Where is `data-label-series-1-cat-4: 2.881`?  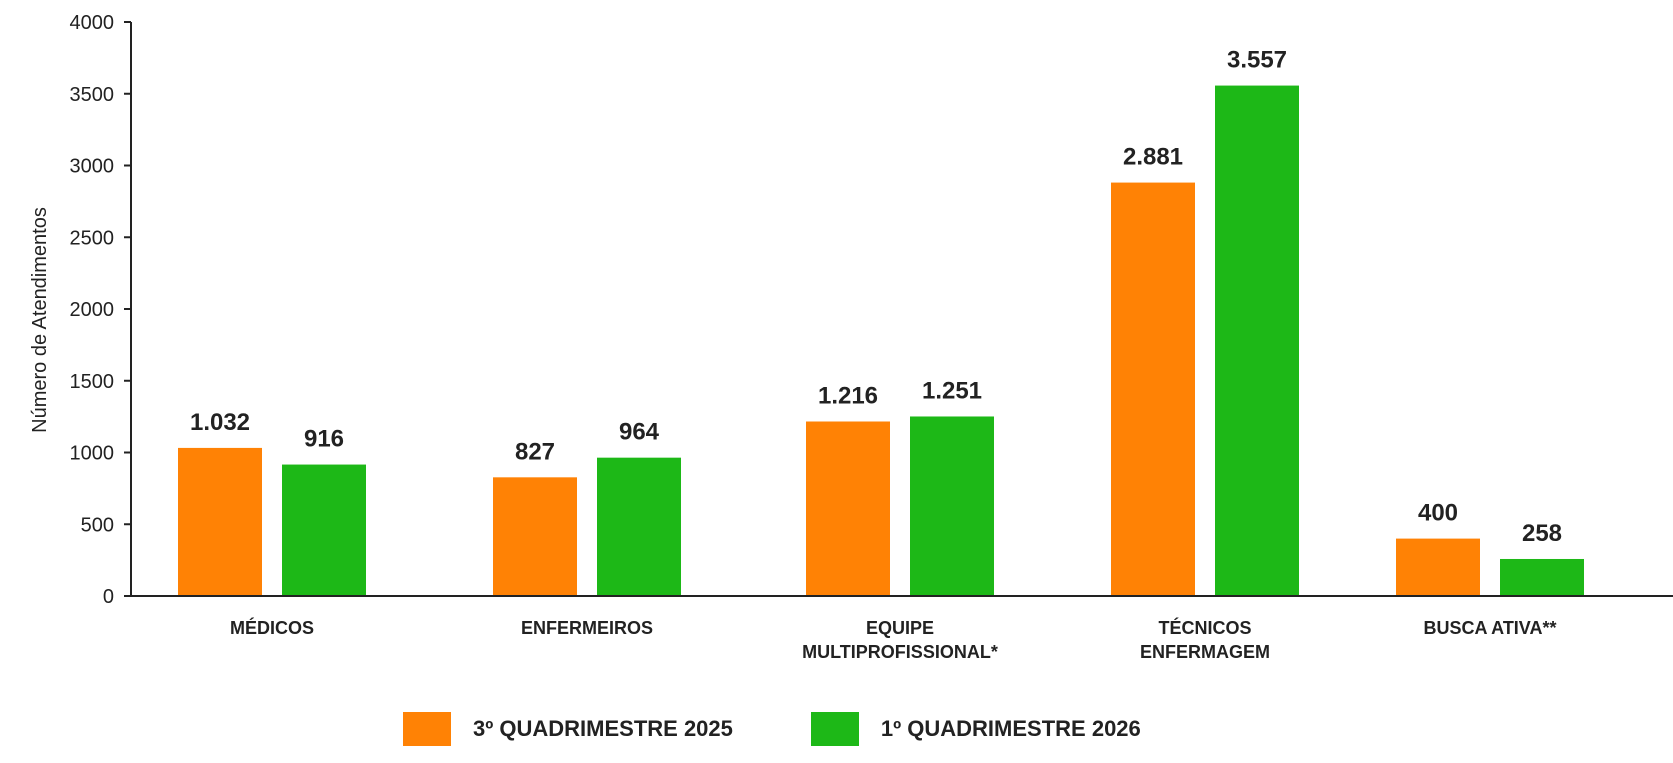 data-label-series-1-cat-4: 2.881 is located at coordinates (1153, 157).